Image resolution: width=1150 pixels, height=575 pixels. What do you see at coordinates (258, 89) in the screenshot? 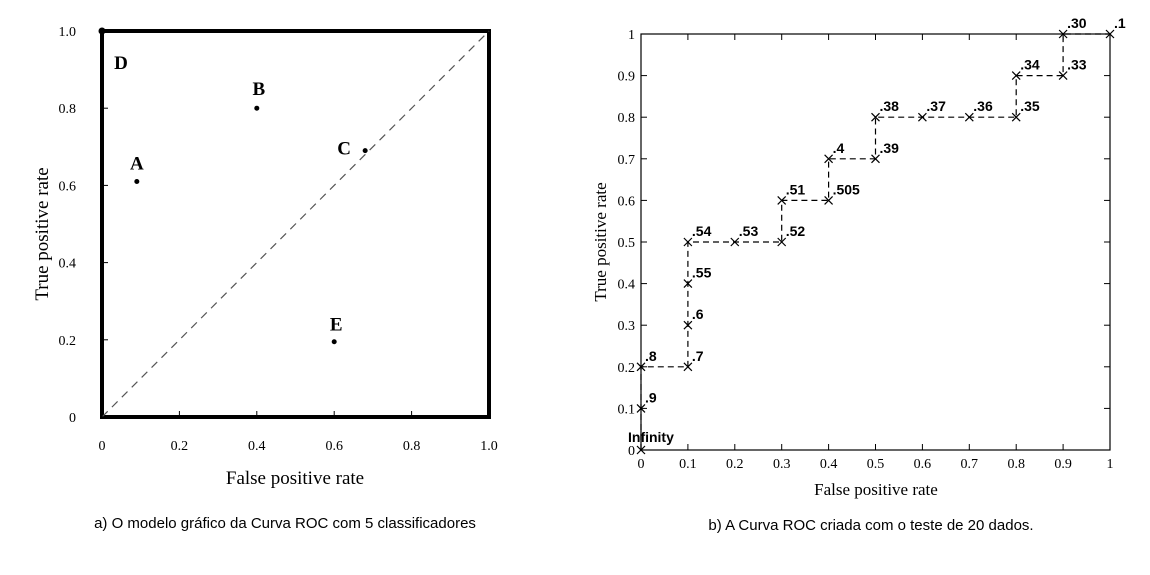
I see `chart-a-point-label: B` at bounding box center [258, 89].